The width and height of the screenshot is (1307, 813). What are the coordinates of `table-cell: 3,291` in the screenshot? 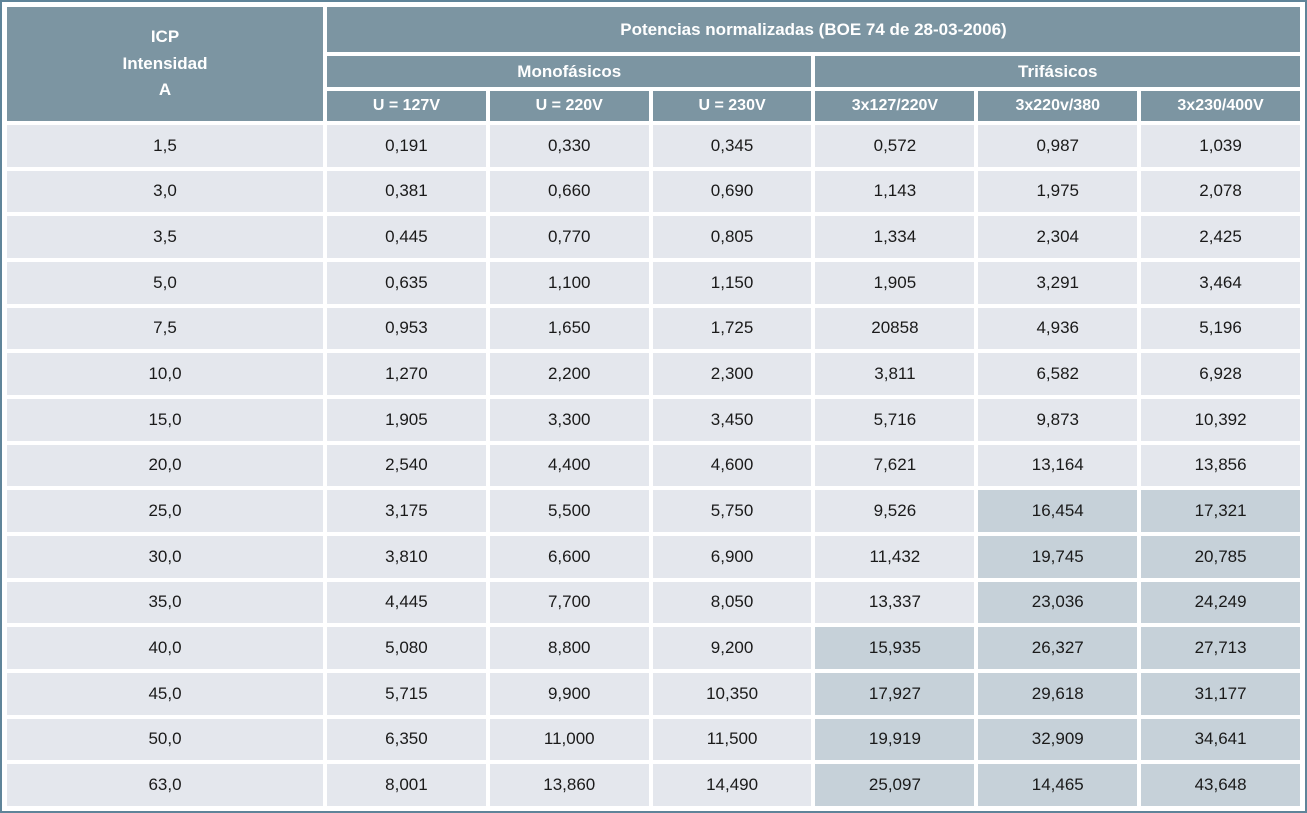 It's located at (1058, 283).